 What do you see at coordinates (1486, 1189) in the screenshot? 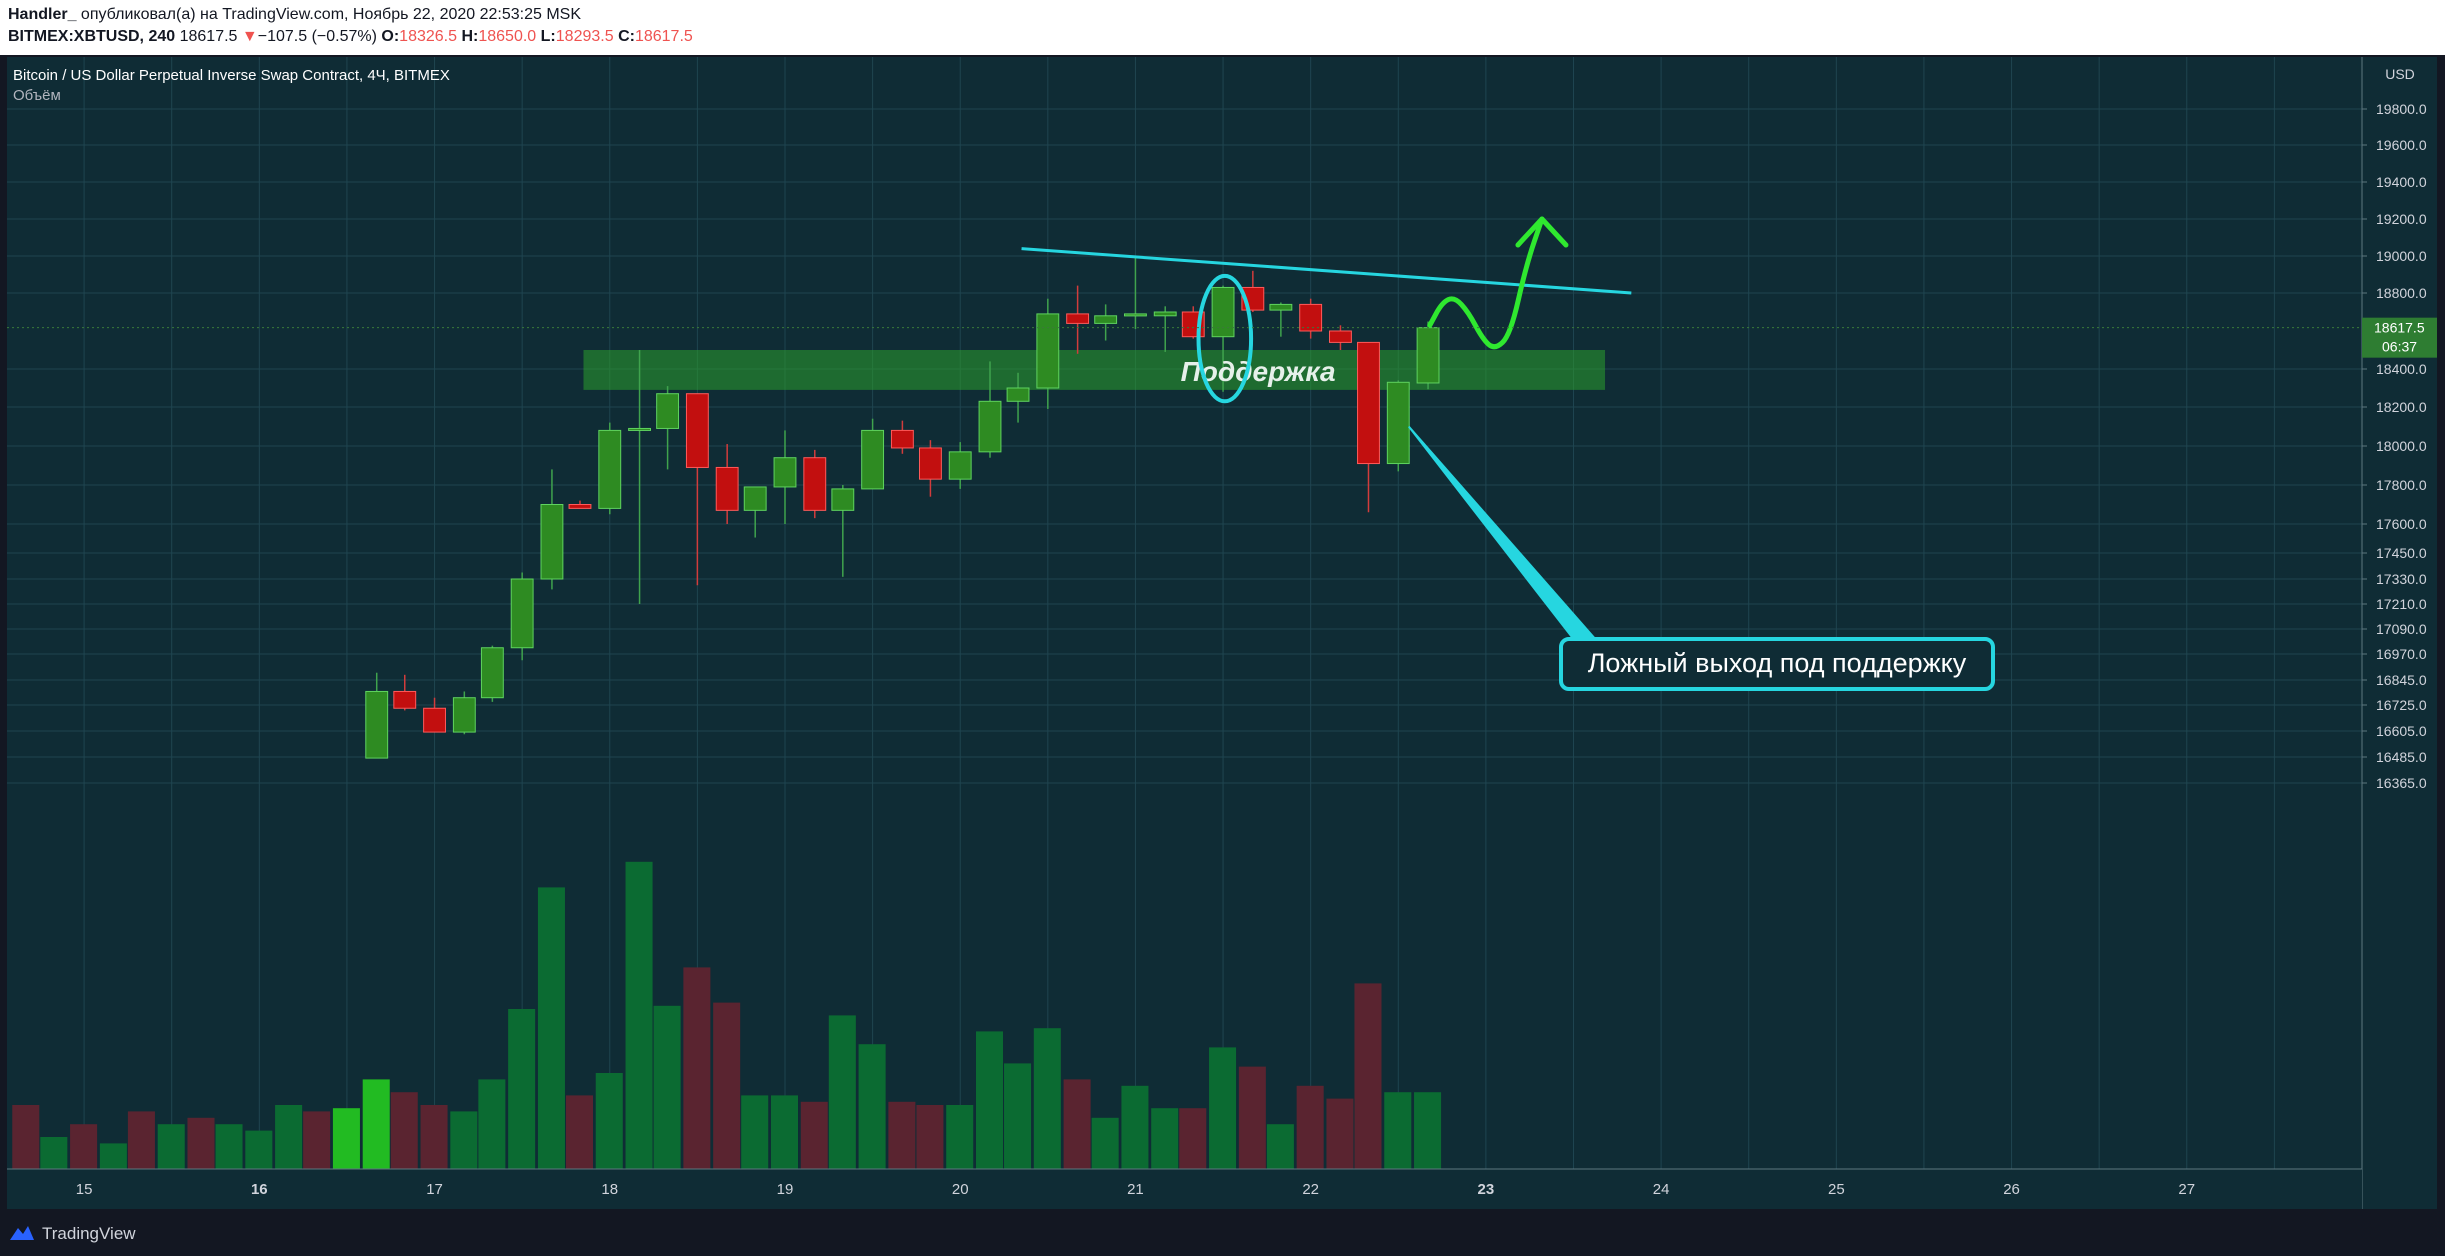
I see `date-tick-label: 23` at bounding box center [1486, 1189].